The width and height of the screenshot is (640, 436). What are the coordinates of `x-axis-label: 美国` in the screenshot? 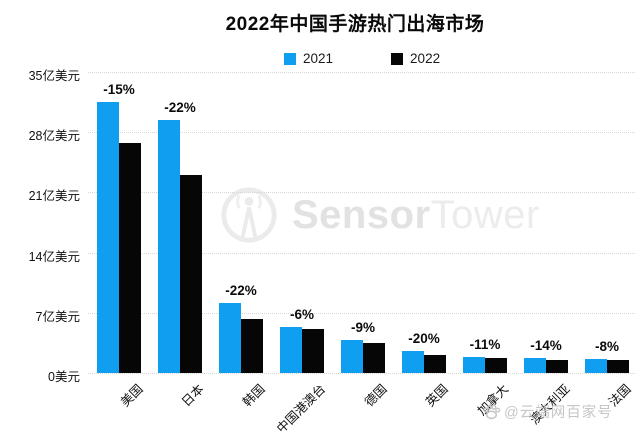 It's located at (132, 395).